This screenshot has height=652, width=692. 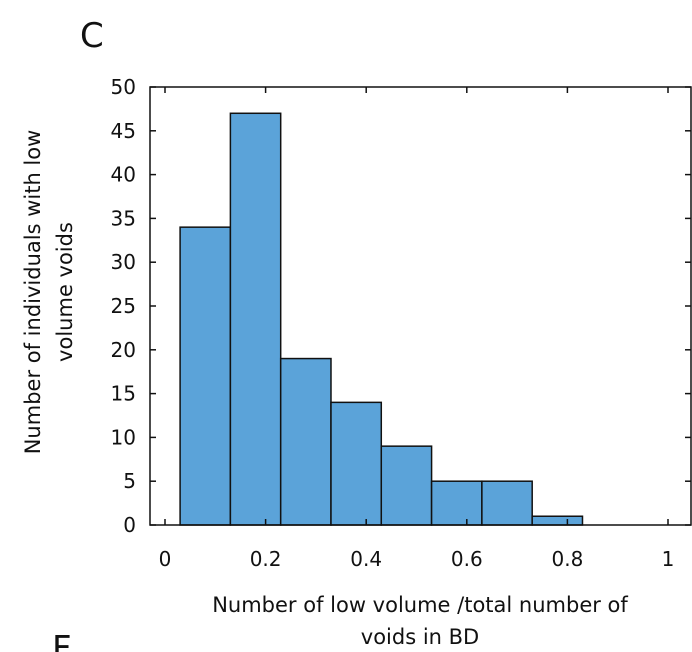 I want to click on y-tick-label: 50, so click(x=123, y=87).